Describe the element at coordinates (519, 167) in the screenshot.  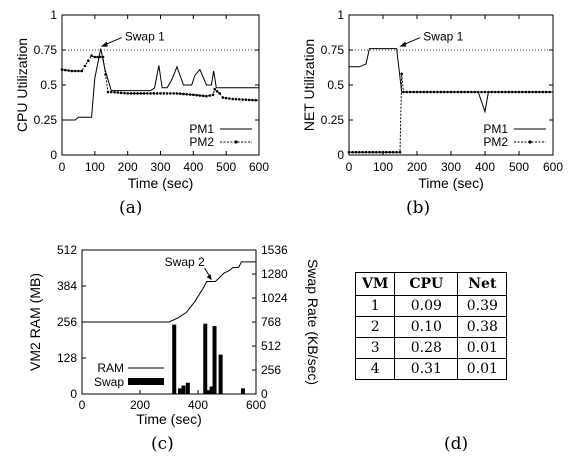
I see `x-tick-label: 500` at that location.